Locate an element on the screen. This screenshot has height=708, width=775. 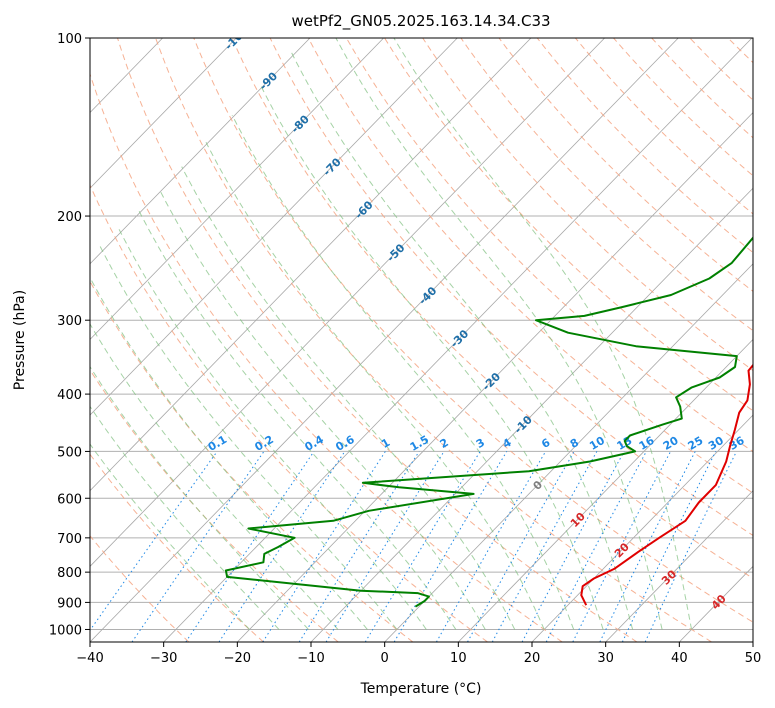
chart-title: wetPf2_GN05.2025.163.14.34.C33 is located at coordinates (420, 21).